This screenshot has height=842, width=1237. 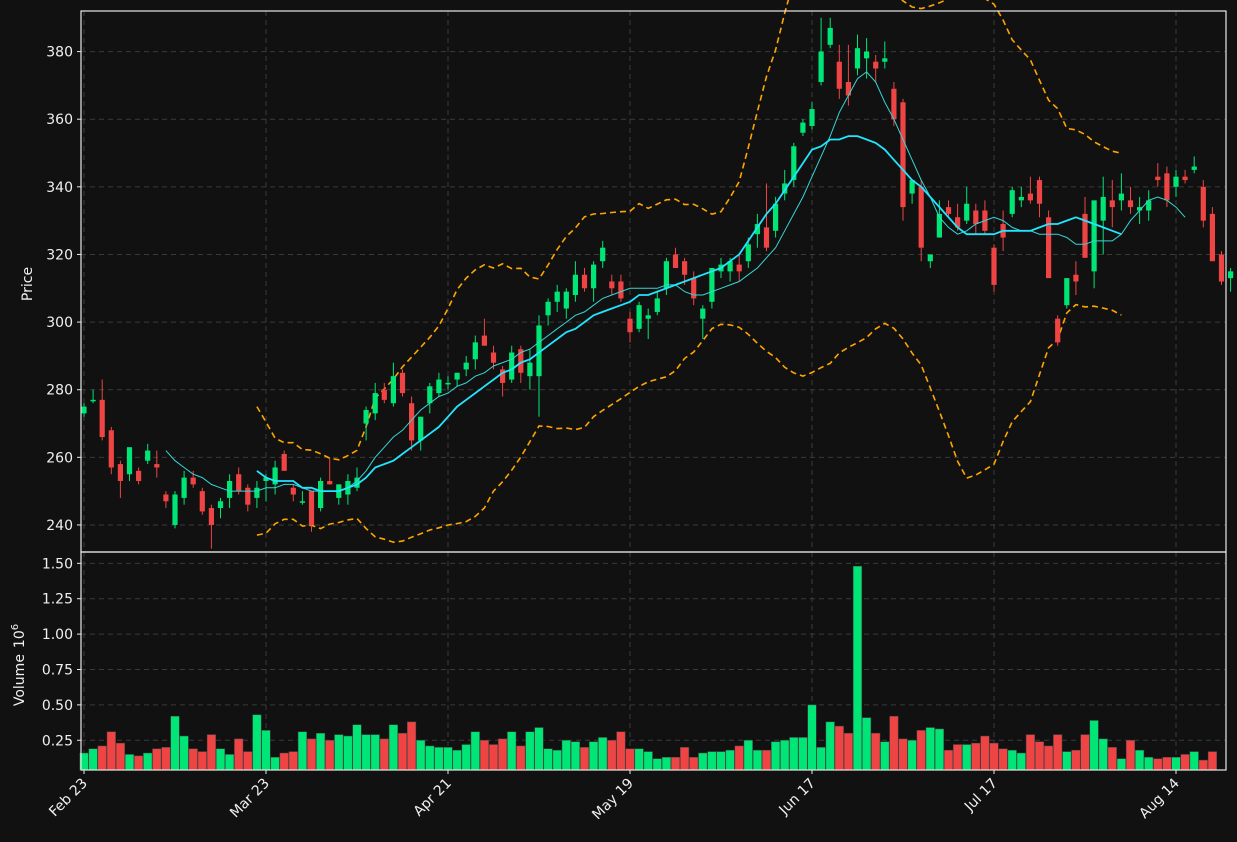 What do you see at coordinates (57, 706) in the screenshot?
I see `volume-tick-label: 0.50` at bounding box center [57, 706].